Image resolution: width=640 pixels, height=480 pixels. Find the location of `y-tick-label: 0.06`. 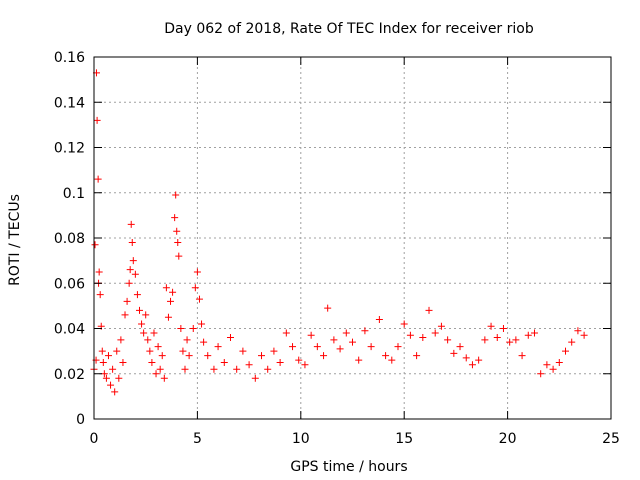

y-tick-label: 0.06 is located at coordinates (69, 284).